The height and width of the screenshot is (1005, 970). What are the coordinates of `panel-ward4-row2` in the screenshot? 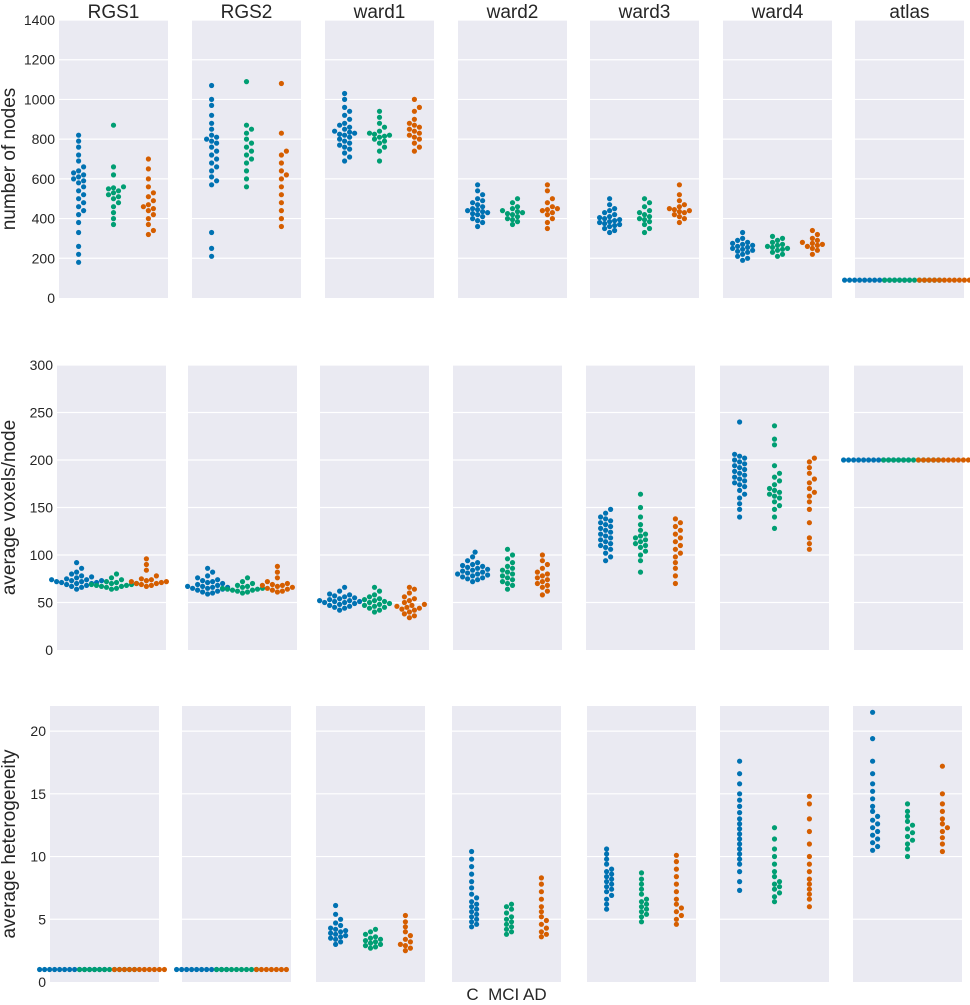 It's located at (774, 844).